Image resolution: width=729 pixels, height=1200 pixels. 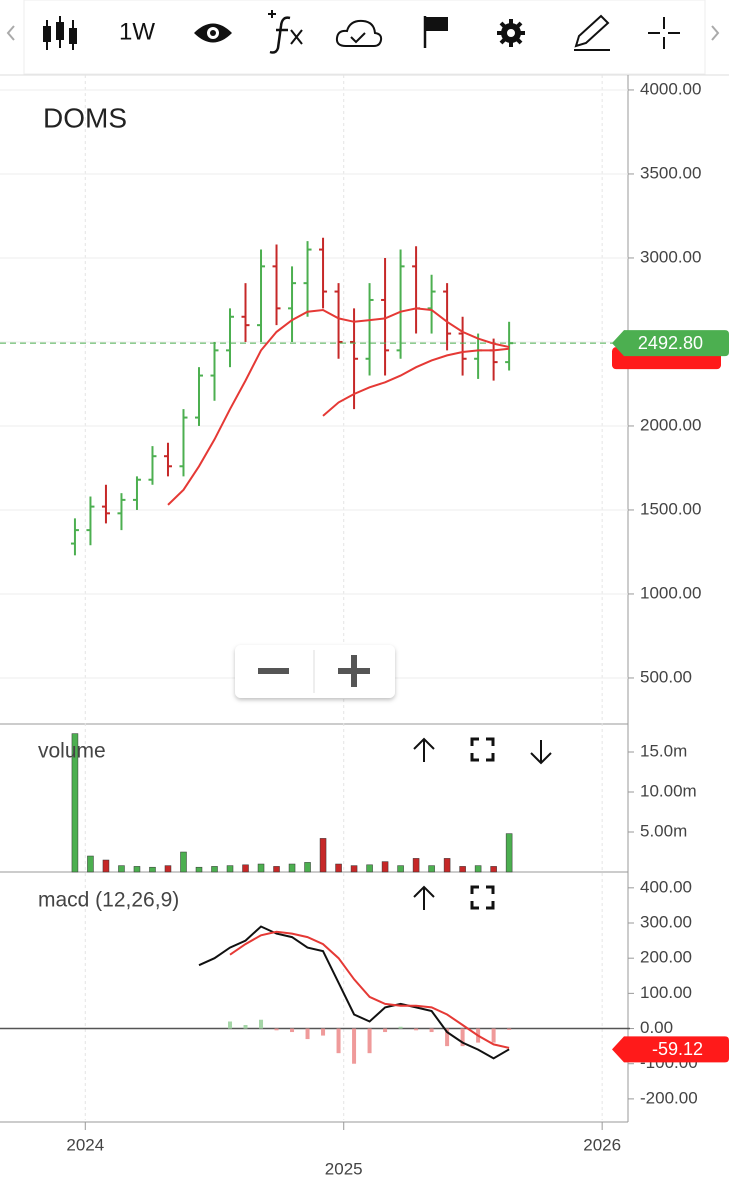 I want to click on y-tick-label: 100.00, so click(x=666, y=992).